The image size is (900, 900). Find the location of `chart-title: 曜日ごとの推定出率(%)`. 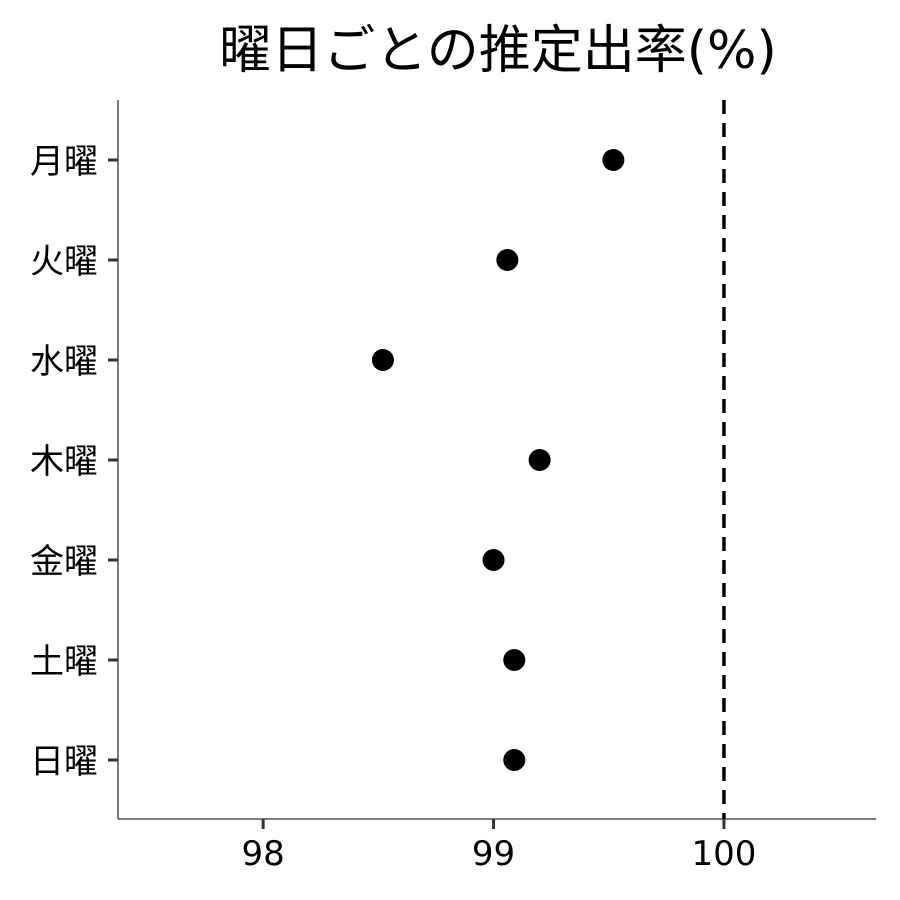

chart-title: 曜日ごとの推定出率(%) is located at coordinates (498, 51).